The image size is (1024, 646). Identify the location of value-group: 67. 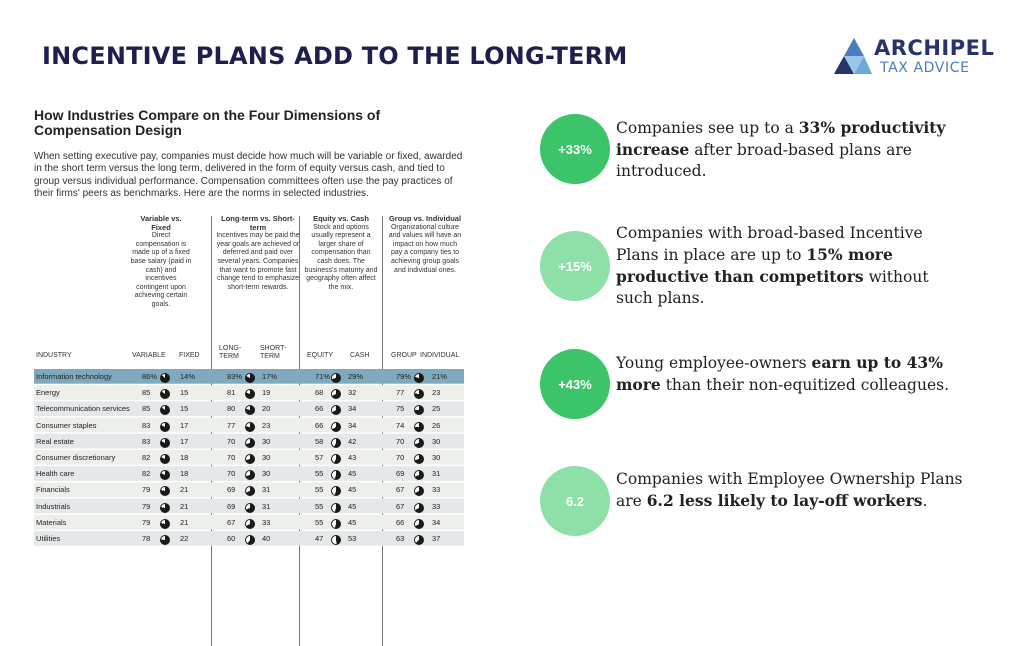
(400, 490).